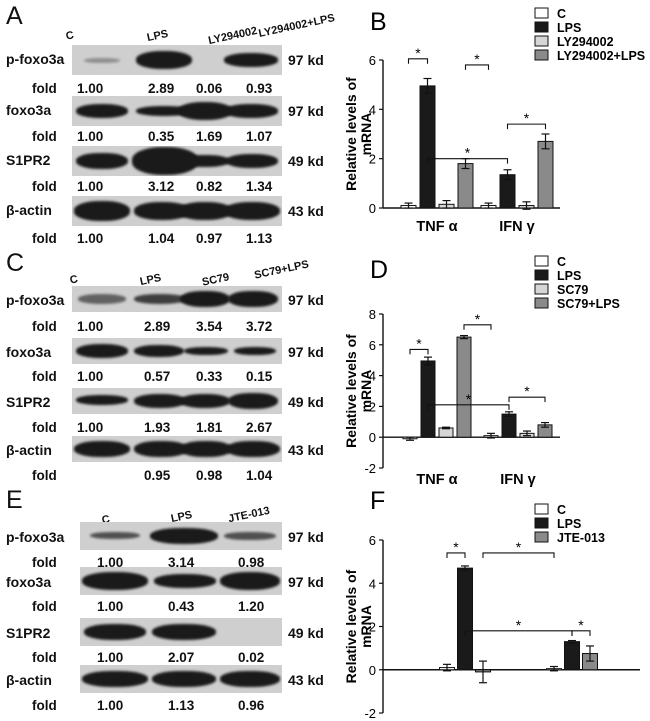 This screenshot has height=721, width=650. What do you see at coordinates (545, 174) in the screenshot?
I see `bar-ly294002-lps` at bounding box center [545, 174].